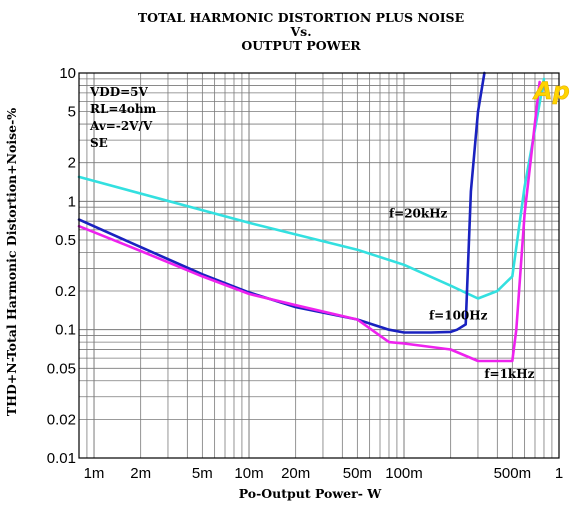 The height and width of the screenshot is (507, 570). I want to click on chart-title-line-2: Vs., so click(300, 31).